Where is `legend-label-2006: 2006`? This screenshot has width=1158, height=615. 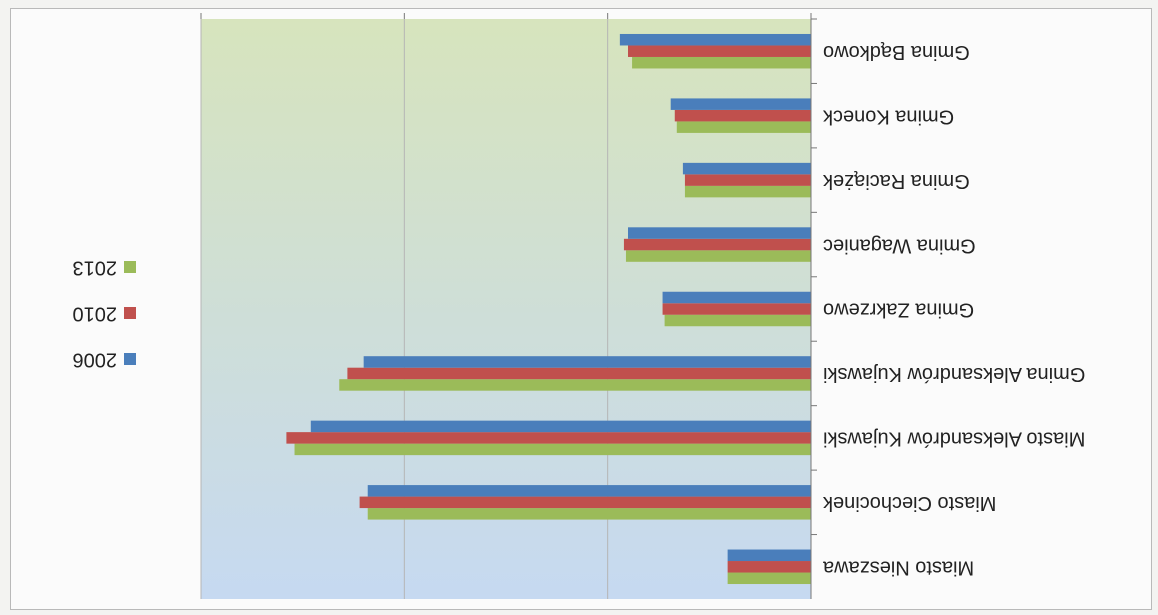 legend-label-2006: 2006 is located at coordinates (95, 360).